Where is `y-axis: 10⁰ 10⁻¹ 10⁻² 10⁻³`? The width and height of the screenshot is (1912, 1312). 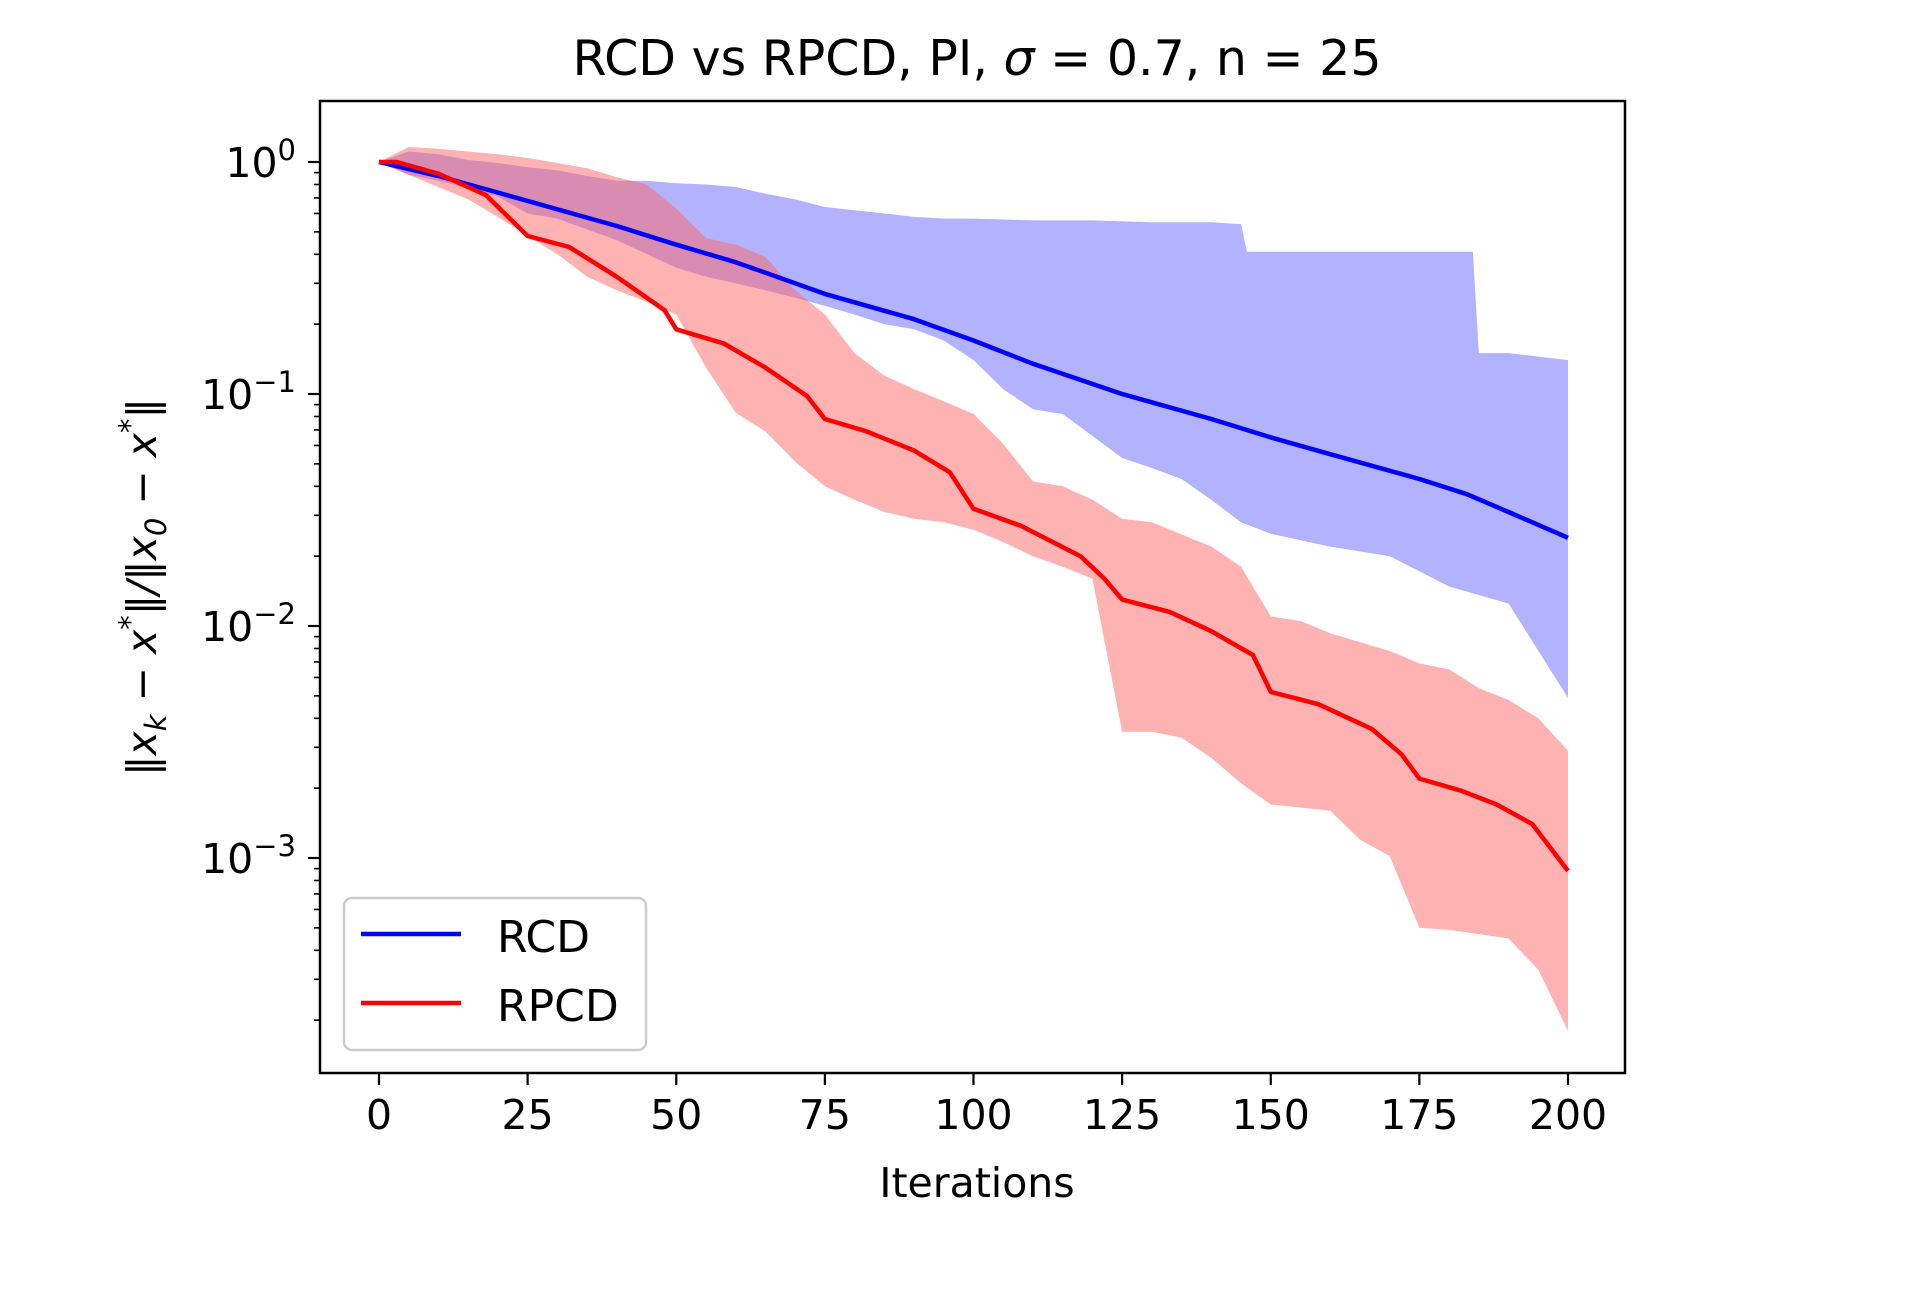
y-axis: 10⁰ 10⁻¹ 10⁻² 10⁻³ is located at coordinates (260, 577).